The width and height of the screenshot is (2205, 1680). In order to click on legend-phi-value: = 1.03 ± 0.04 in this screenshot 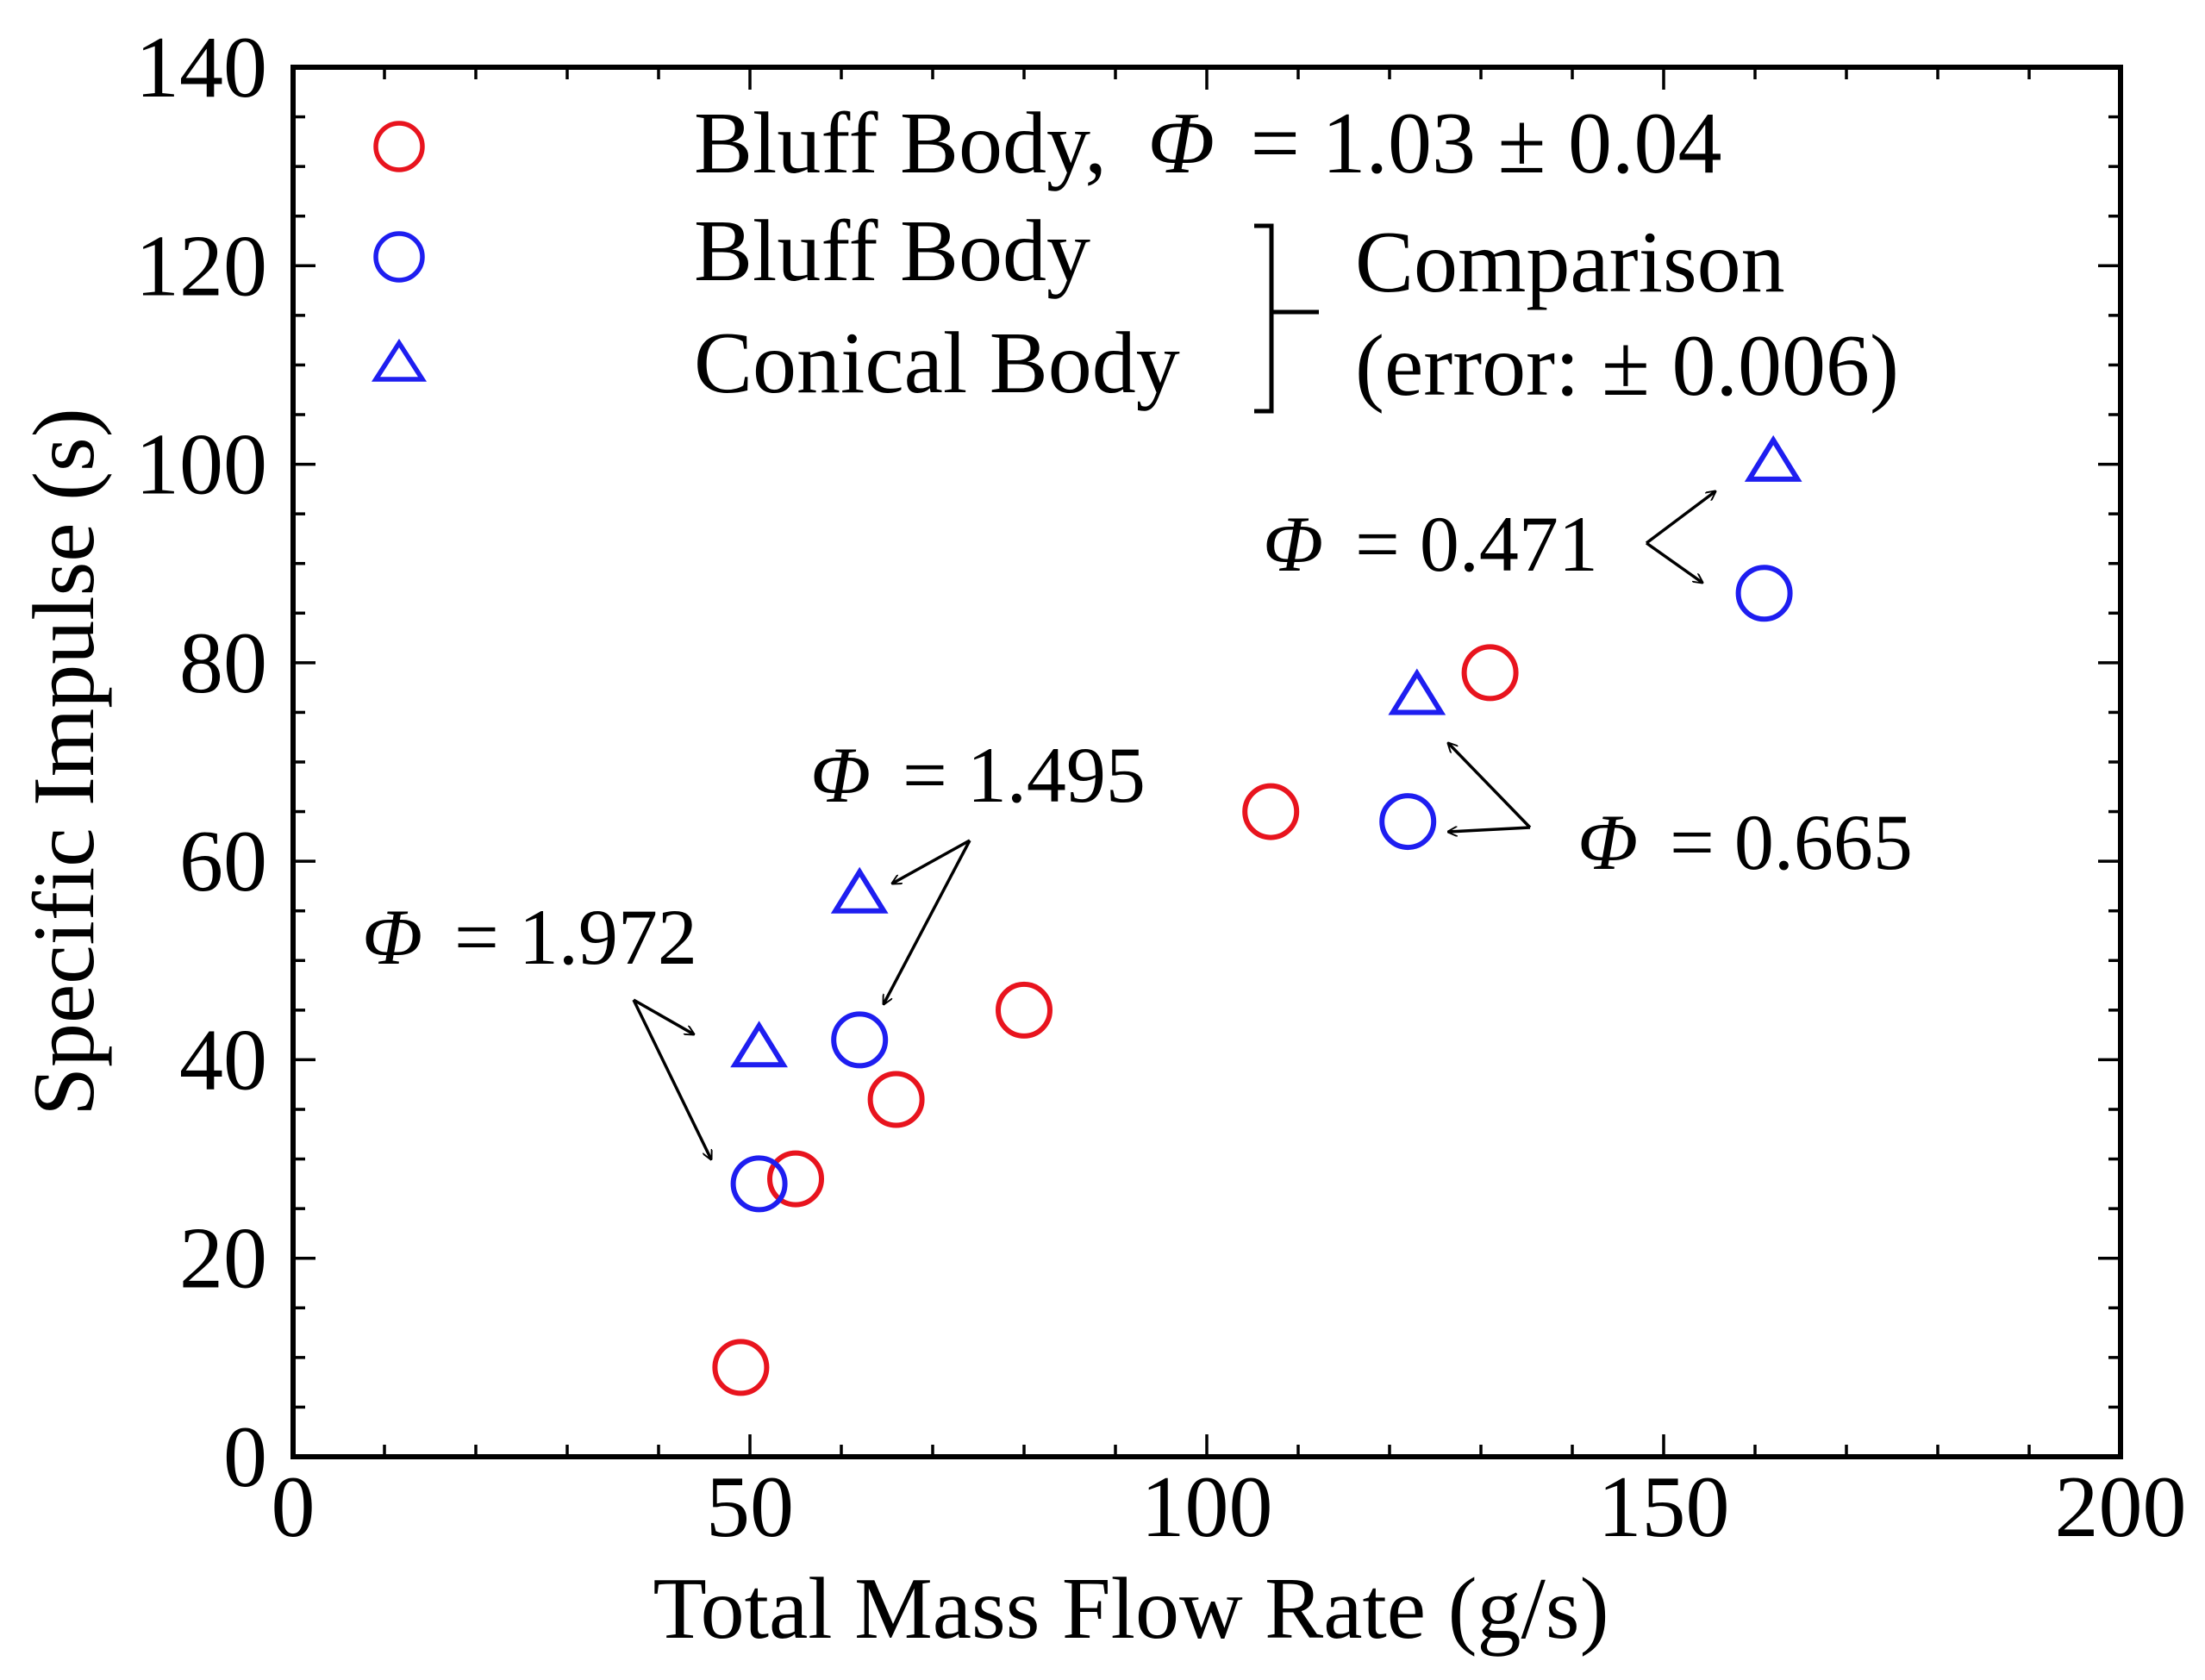, I will do `click(1486, 143)`.